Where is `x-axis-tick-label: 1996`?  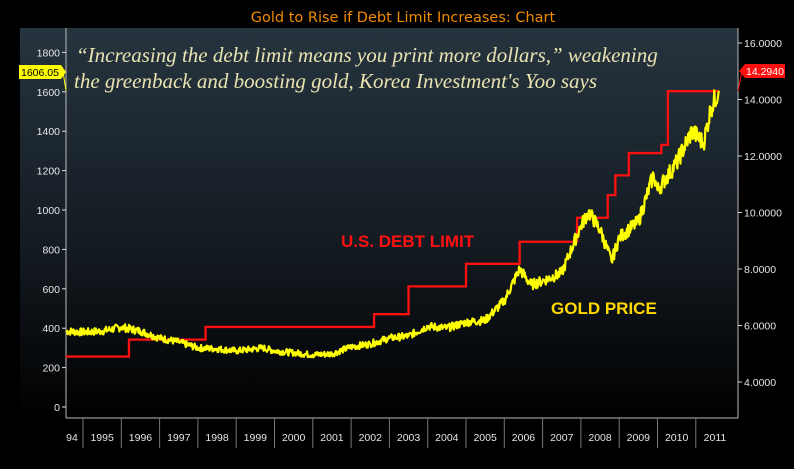
x-axis-tick-label: 1996 is located at coordinates (141, 438).